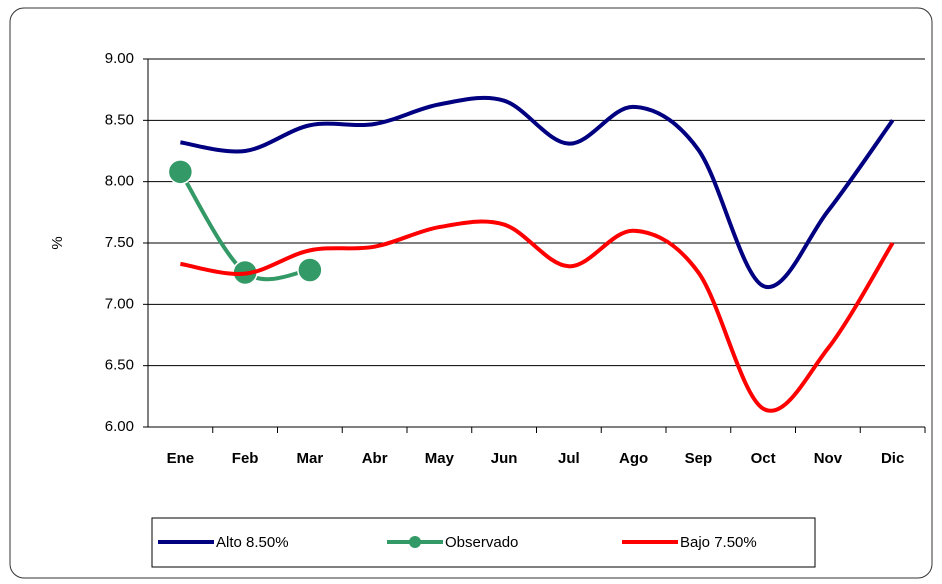 This screenshot has height=584, width=942. What do you see at coordinates (119, 242) in the screenshot?
I see `y-tick-label: 7.50` at bounding box center [119, 242].